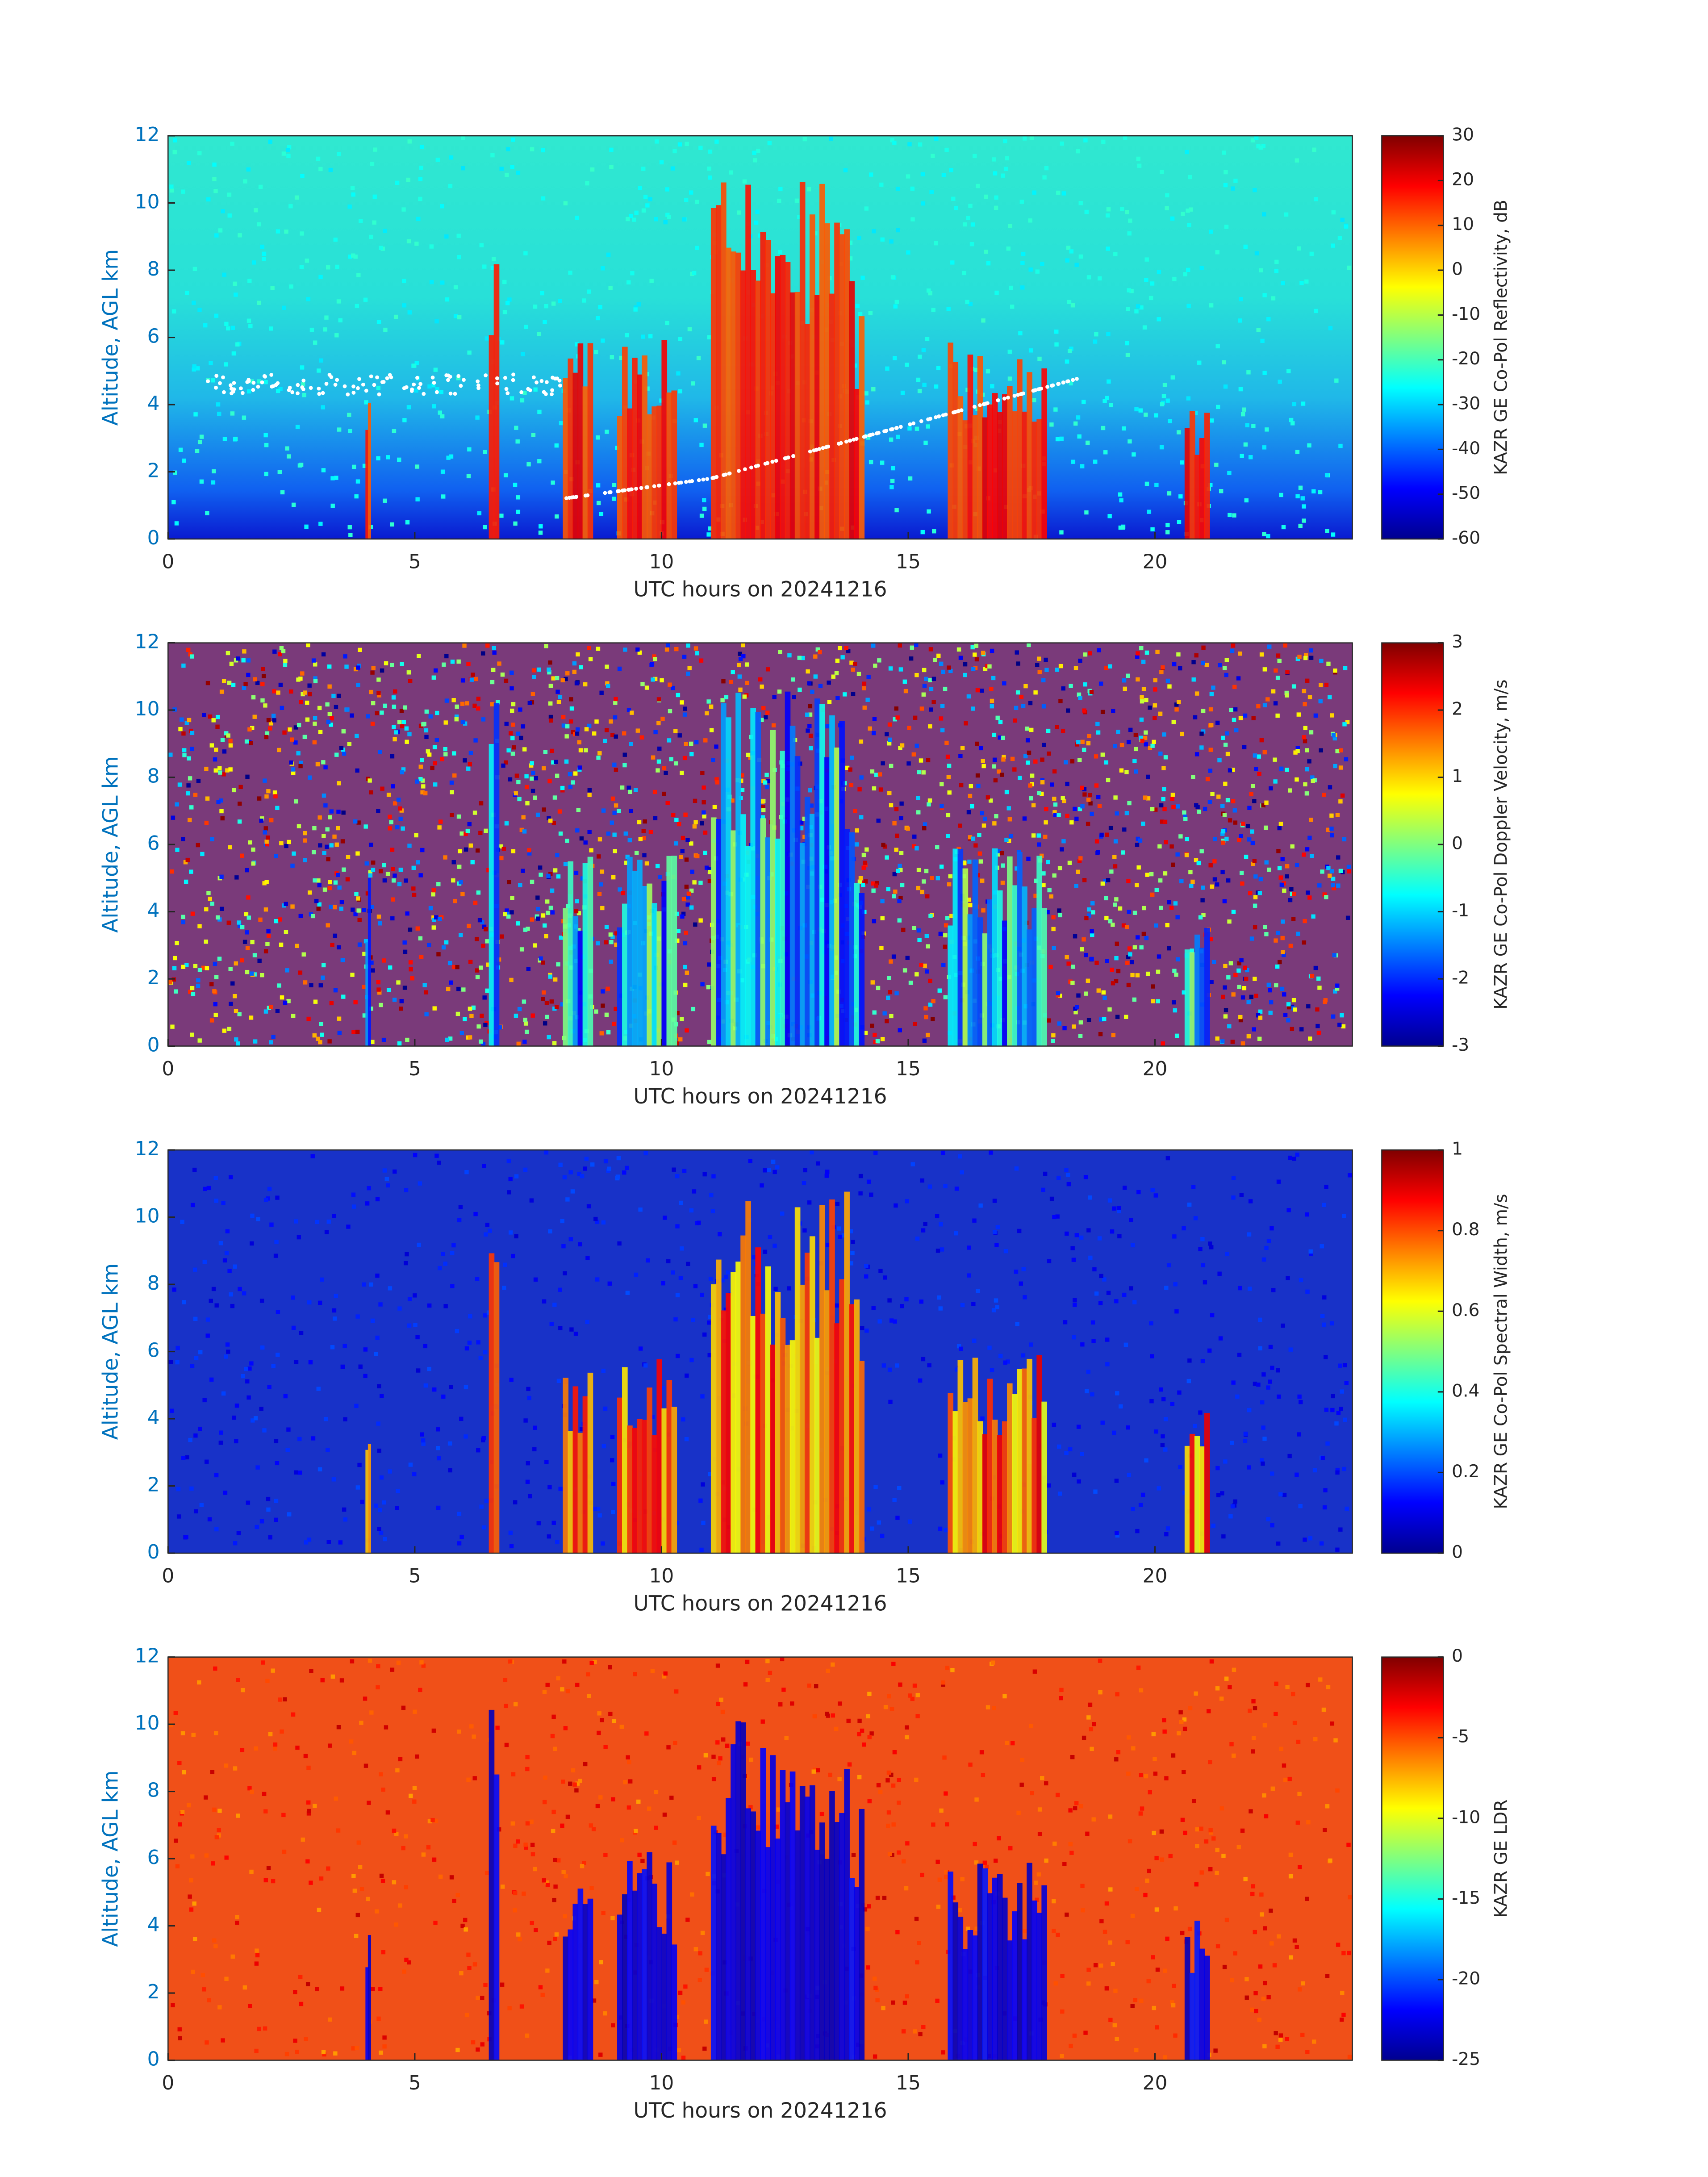 The width and height of the screenshot is (1708, 2177). Describe the element at coordinates (1463, 180) in the screenshot. I see `colorbar-tick-label: 20` at that location.